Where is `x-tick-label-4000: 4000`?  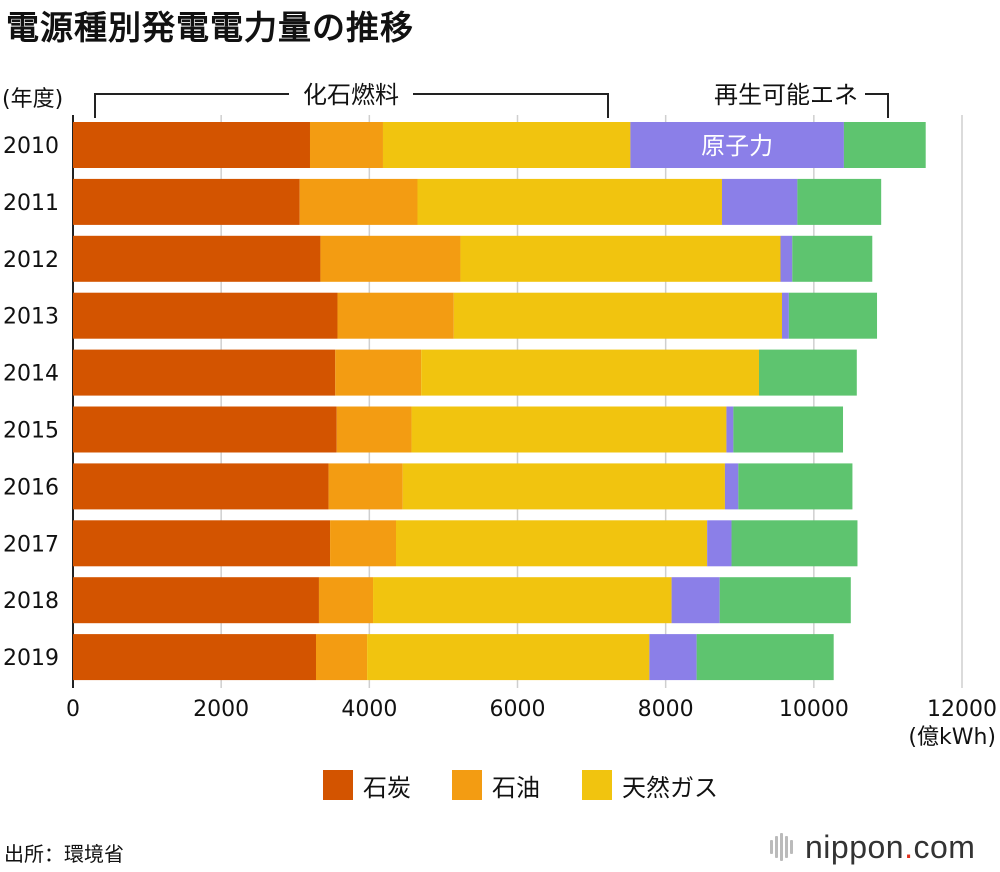 x-tick-label-4000: 4000 is located at coordinates (369, 709).